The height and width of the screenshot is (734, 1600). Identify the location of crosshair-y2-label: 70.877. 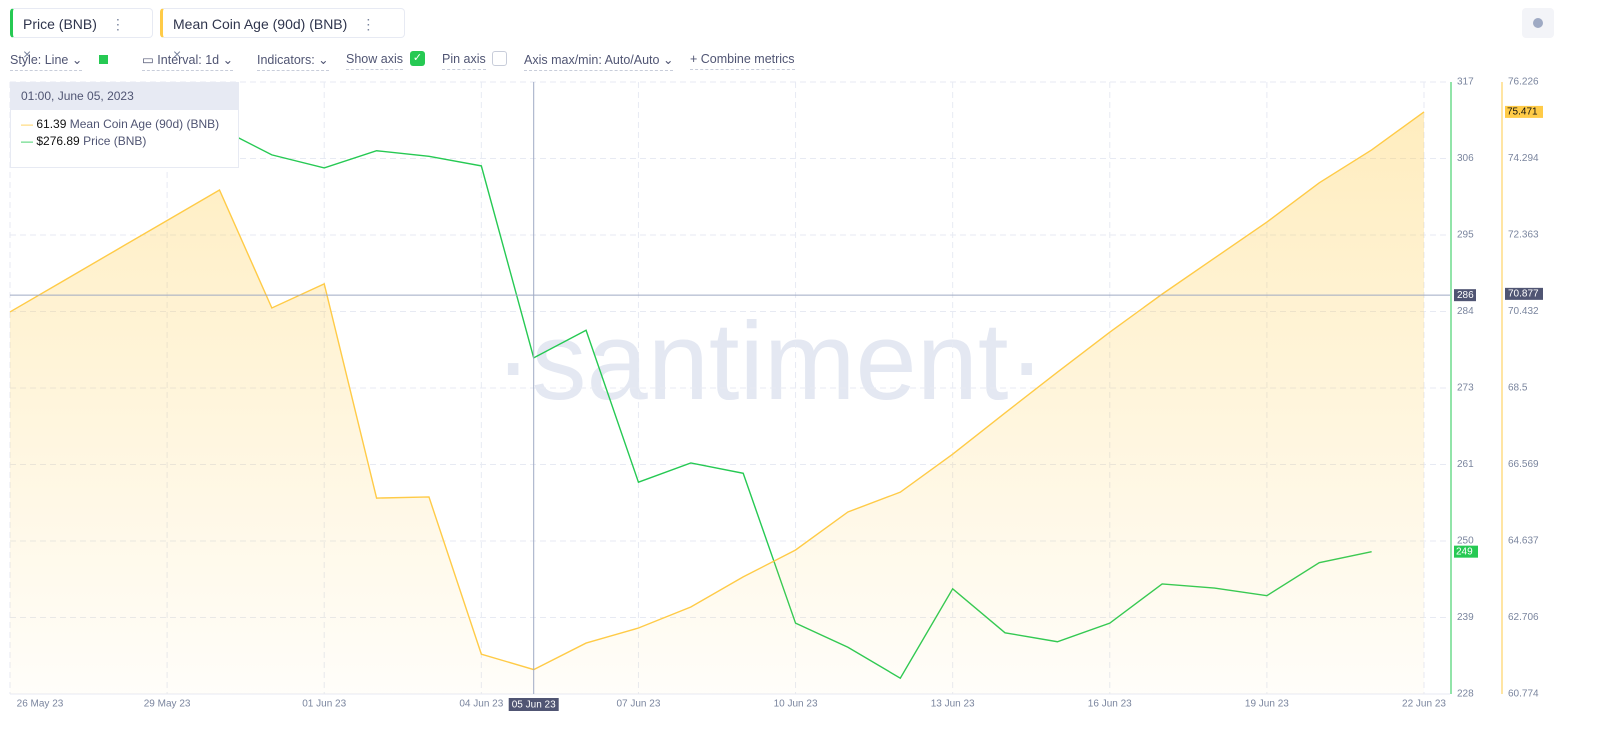
(1523, 293).